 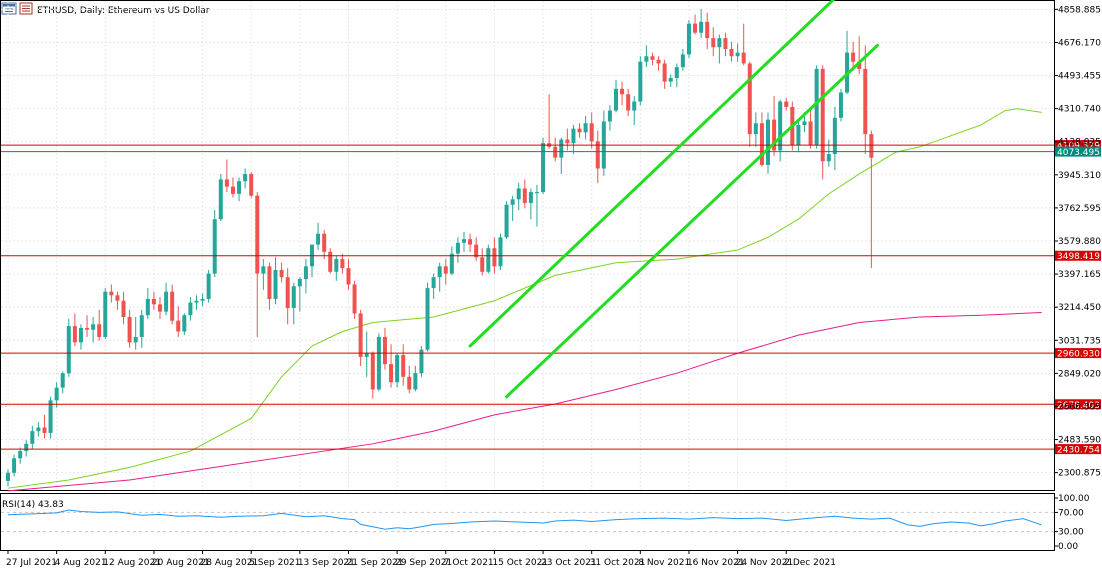 What do you see at coordinates (26, 8) in the screenshot?
I see `chart-menu-icon` at bounding box center [26, 8].